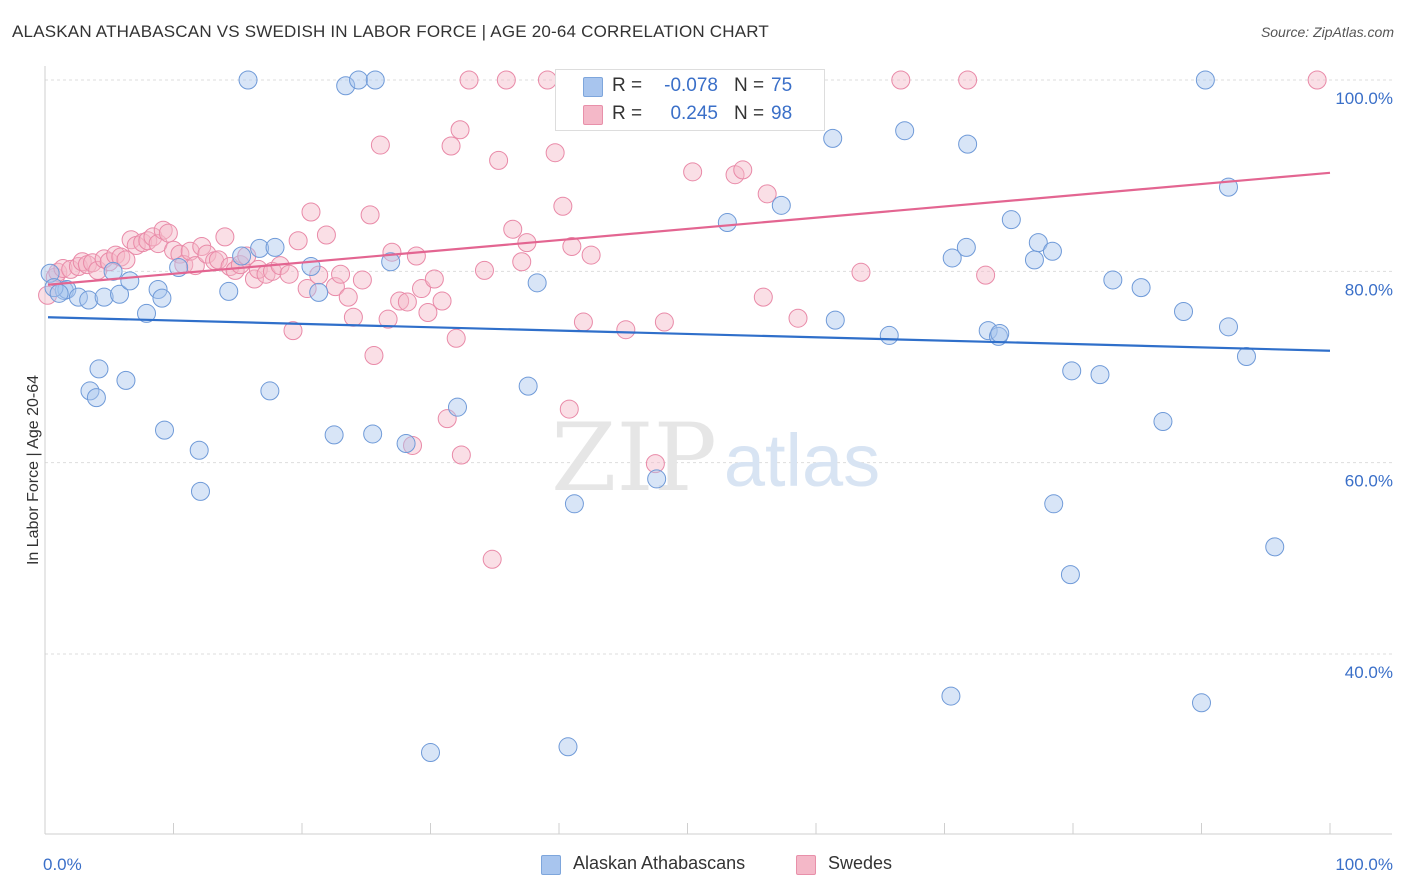  Describe the element at coordinates (1364, 98) in the screenshot. I see `y-tick-label: 100.0%` at that location.